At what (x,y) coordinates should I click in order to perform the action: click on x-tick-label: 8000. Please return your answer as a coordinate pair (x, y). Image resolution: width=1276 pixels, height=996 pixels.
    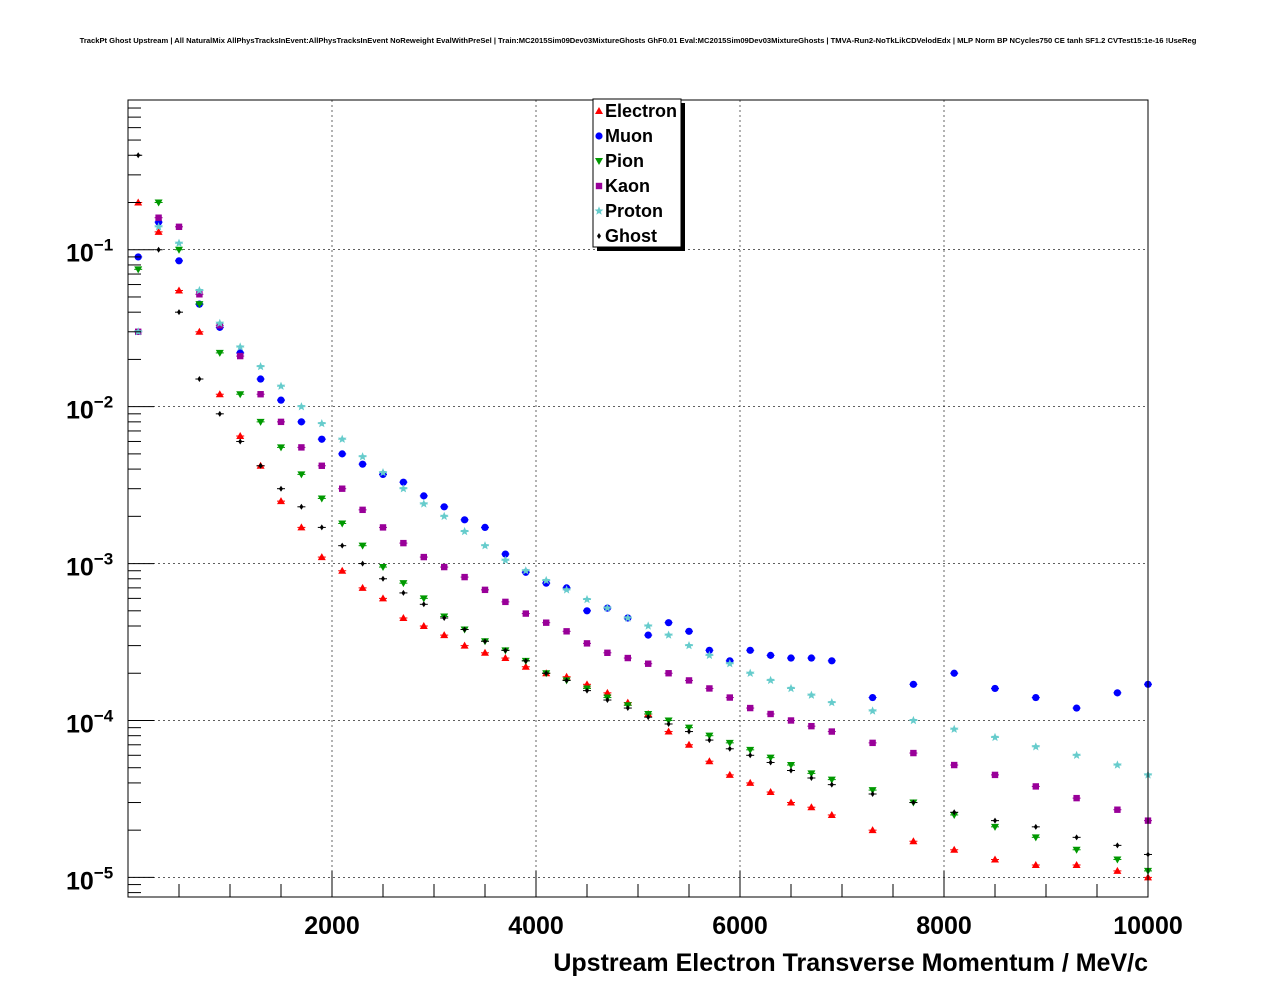
    Looking at the image, I should click on (944, 926).